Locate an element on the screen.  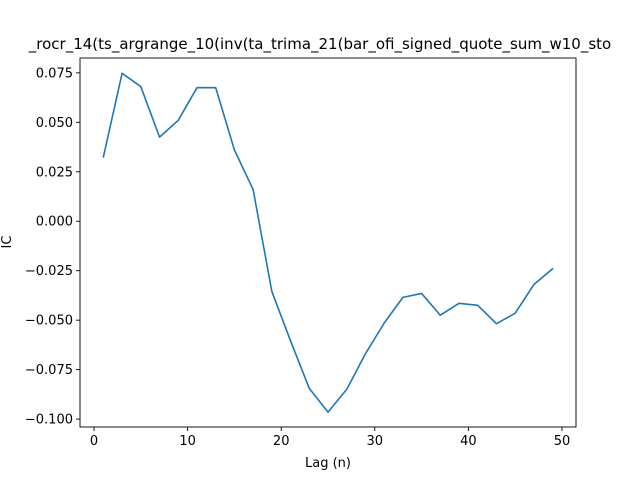
x-tick-label: 20 is located at coordinates (281, 441).